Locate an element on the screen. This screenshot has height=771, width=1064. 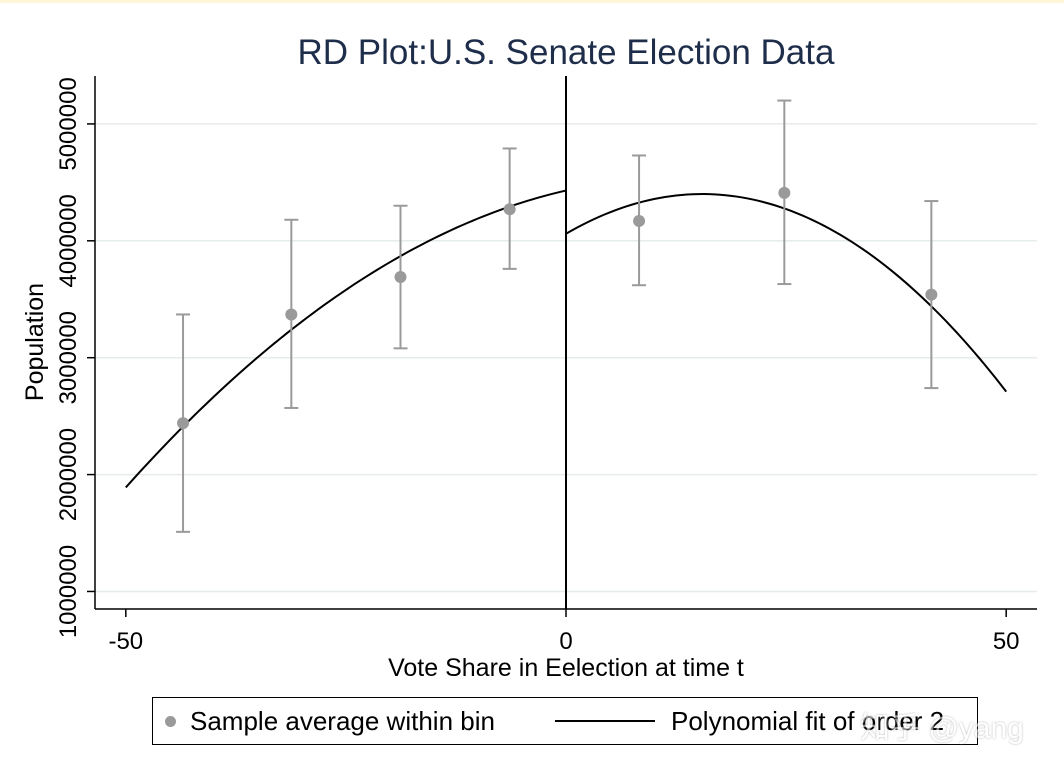
x-axis-title: Vote Share in Eelection at time t is located at coordinates (566, 668).